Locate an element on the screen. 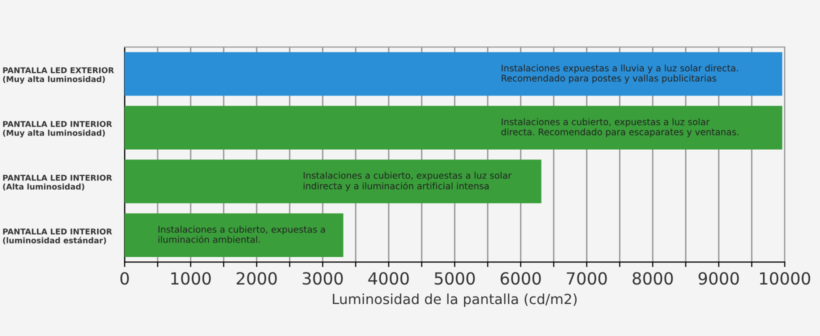  x-tick-label: 0 is located at coordinates (124, 278).